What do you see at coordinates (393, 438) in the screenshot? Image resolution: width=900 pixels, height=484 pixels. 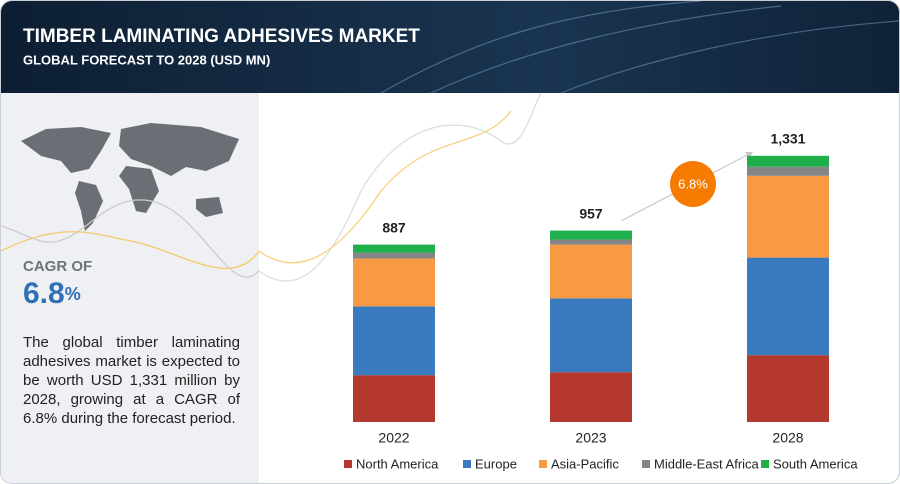 I see `x-tick-label: 2022` at bounding box center [393, 438].